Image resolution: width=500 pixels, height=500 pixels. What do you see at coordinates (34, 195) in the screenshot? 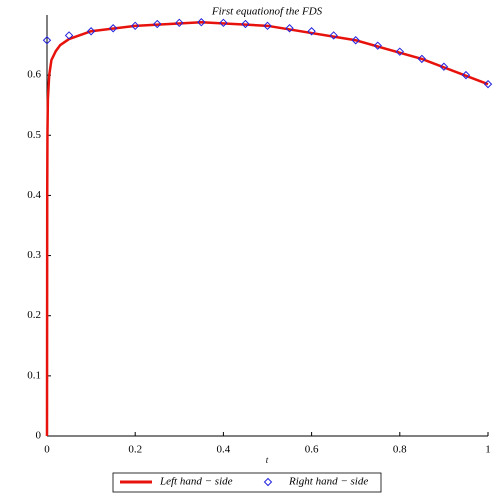
I see `y-tick-label: 0.4` at bounding box center [34, 195].